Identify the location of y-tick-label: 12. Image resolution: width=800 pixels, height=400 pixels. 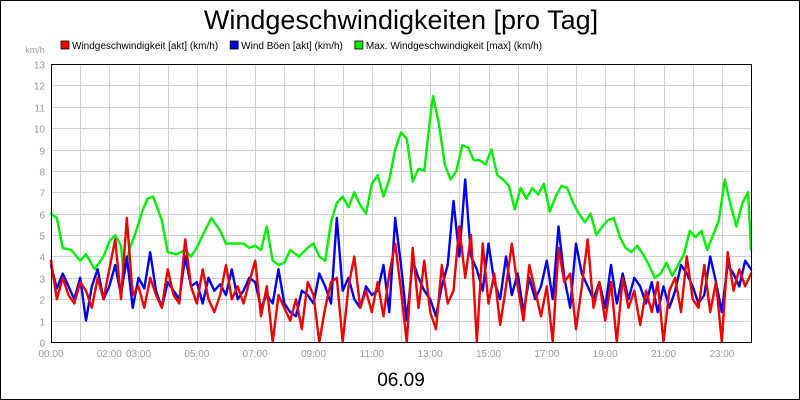
(40, 87).